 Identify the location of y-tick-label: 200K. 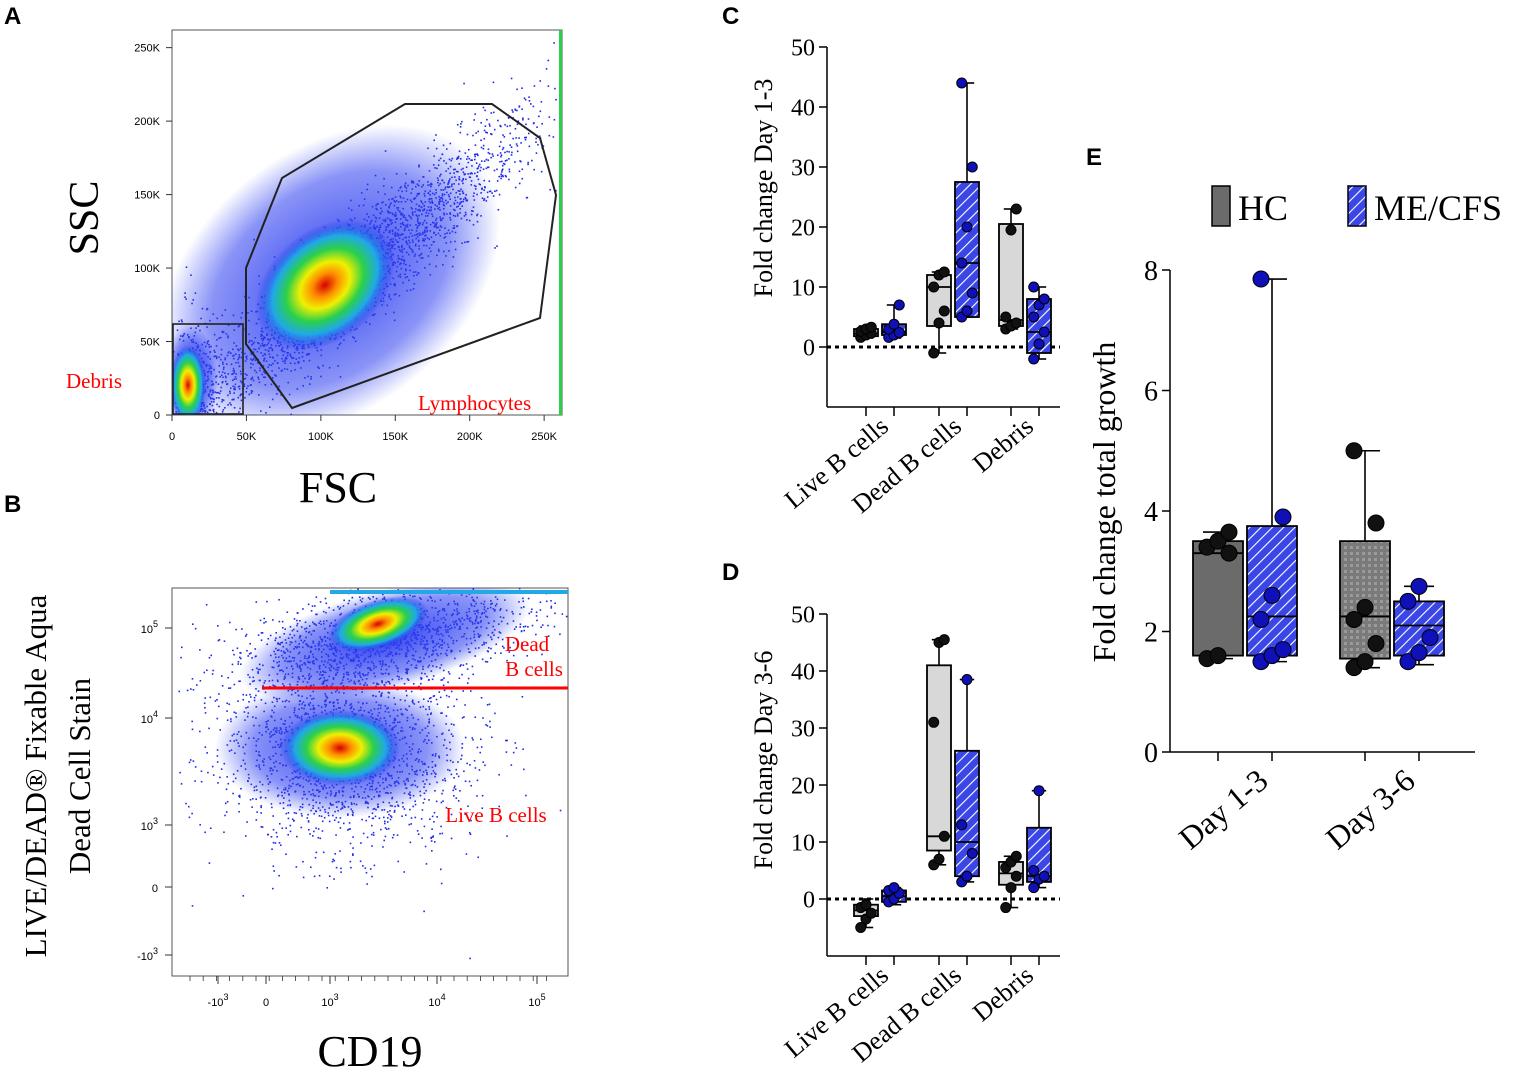
(147, 122).